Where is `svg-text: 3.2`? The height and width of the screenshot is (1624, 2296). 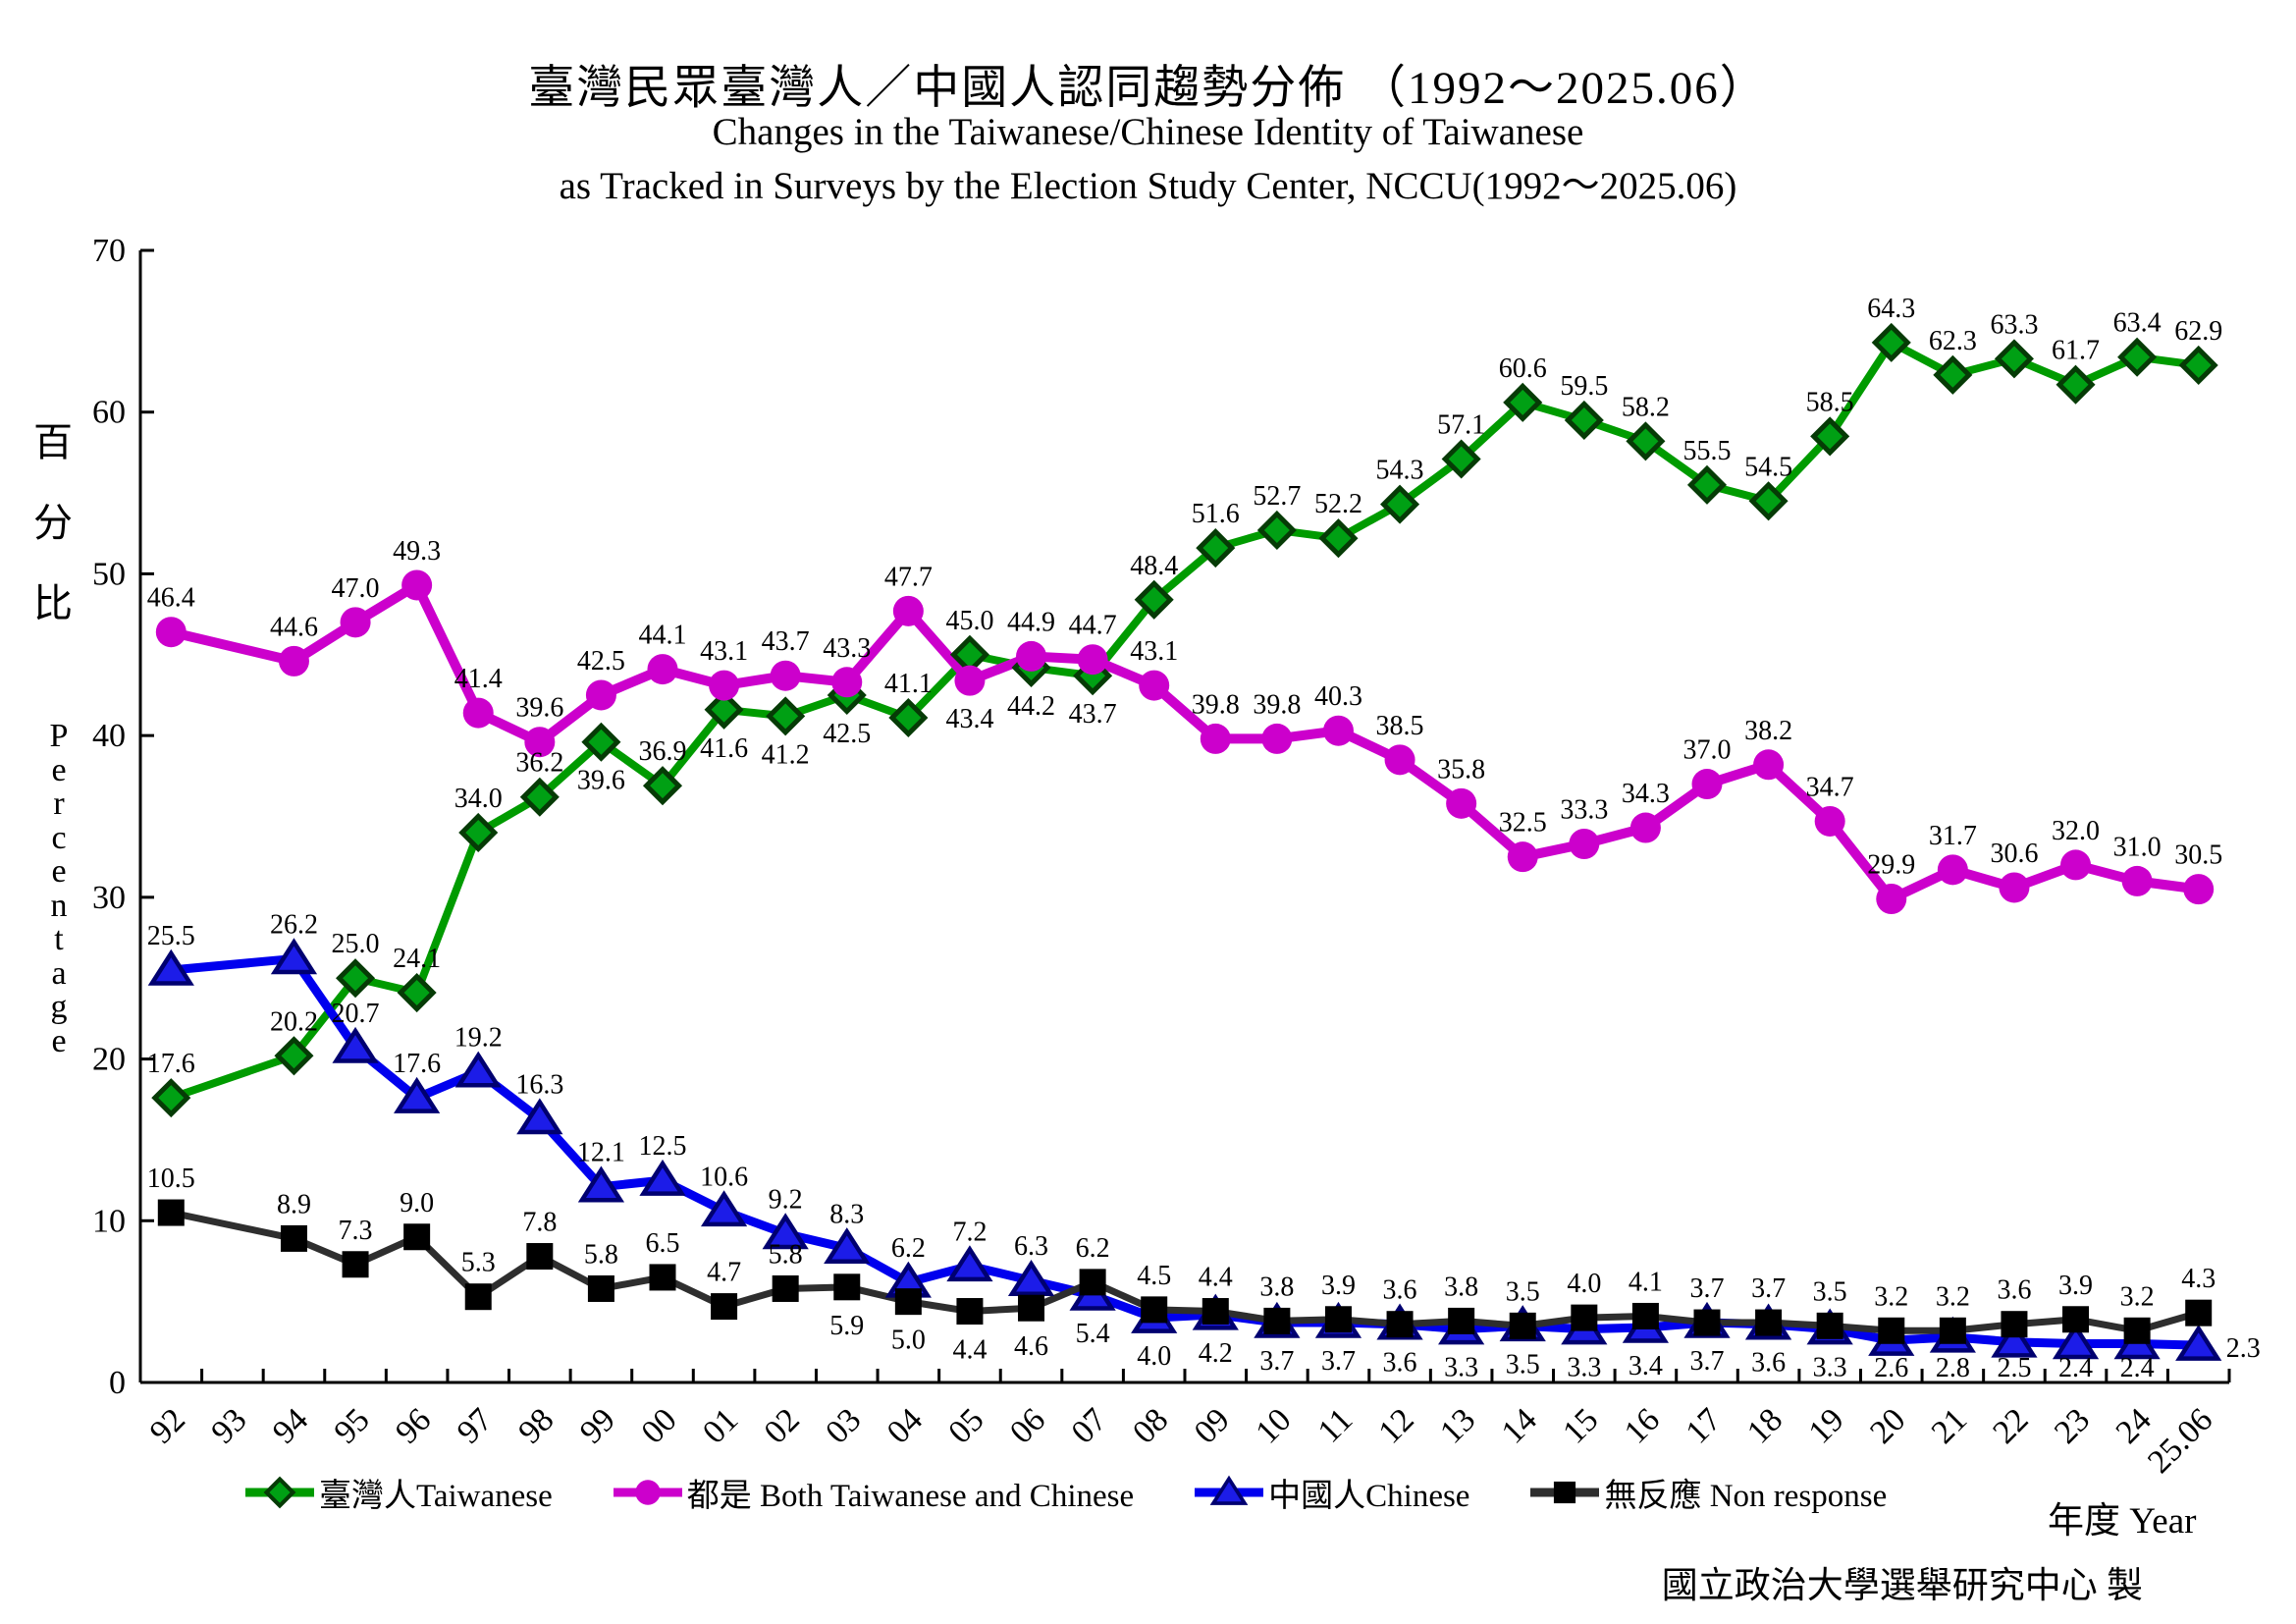 svg-text: 3.2 is located at coordinates (1953, 1296).